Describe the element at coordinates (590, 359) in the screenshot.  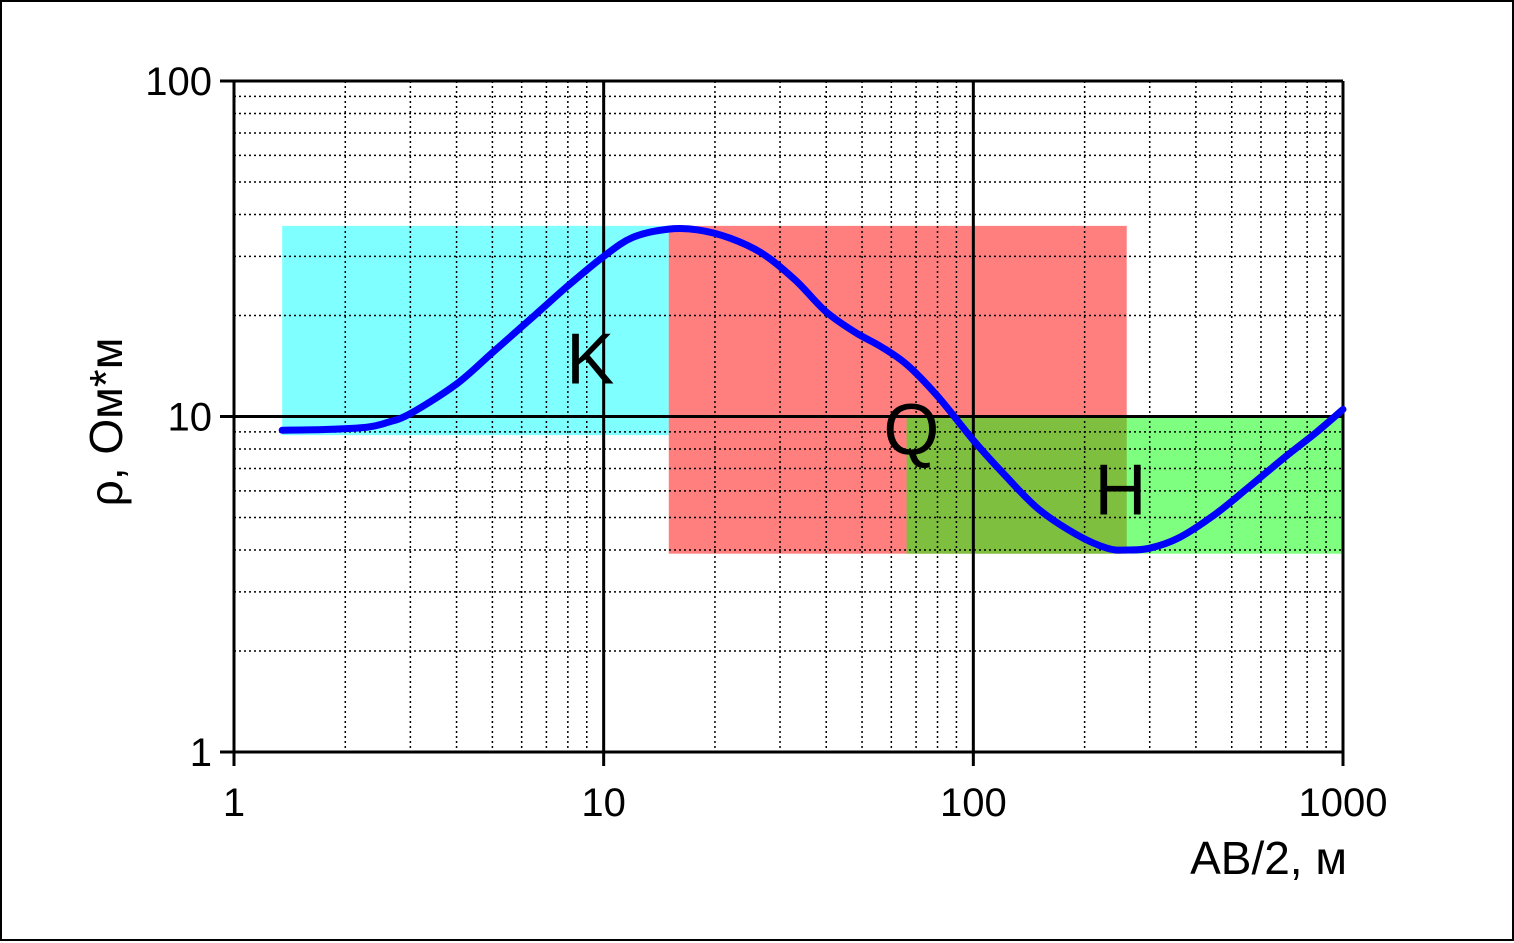
I see `region-label-k: K` at that location.